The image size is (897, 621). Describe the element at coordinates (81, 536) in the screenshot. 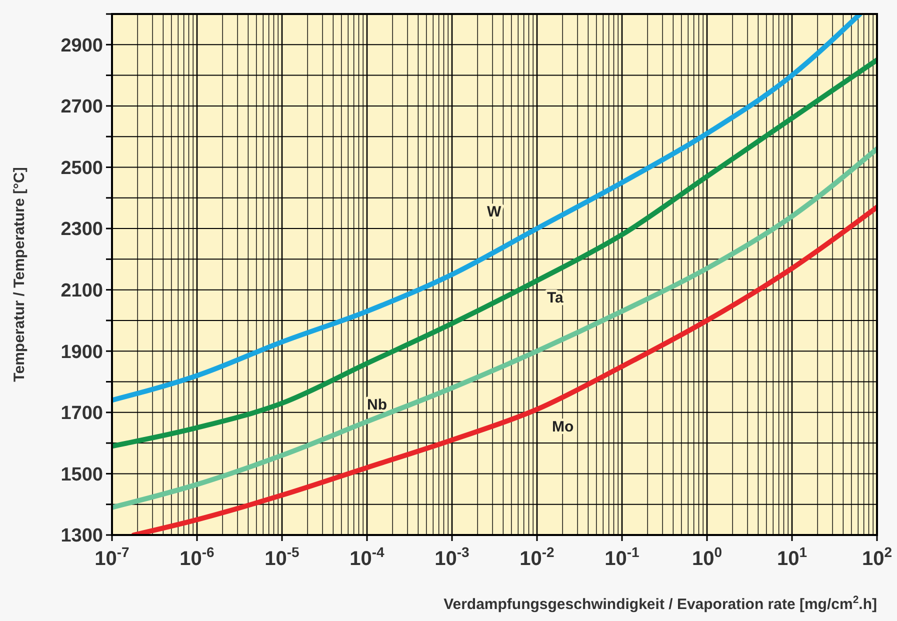

I see `y-tick-label: 1300` at that location.